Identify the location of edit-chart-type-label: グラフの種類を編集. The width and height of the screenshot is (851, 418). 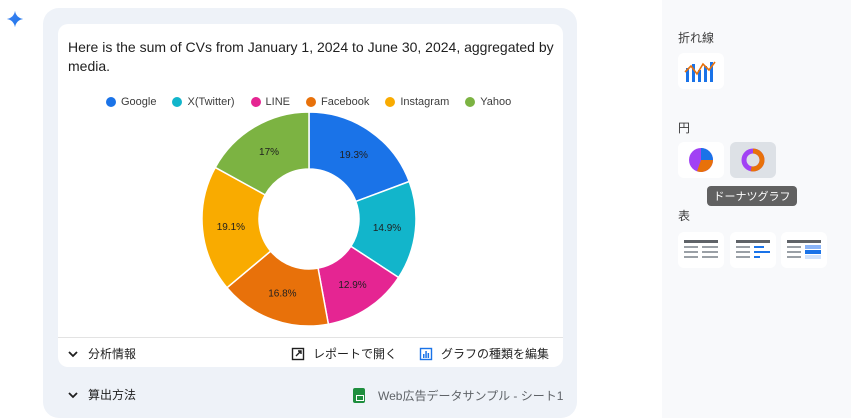
(495, 354).